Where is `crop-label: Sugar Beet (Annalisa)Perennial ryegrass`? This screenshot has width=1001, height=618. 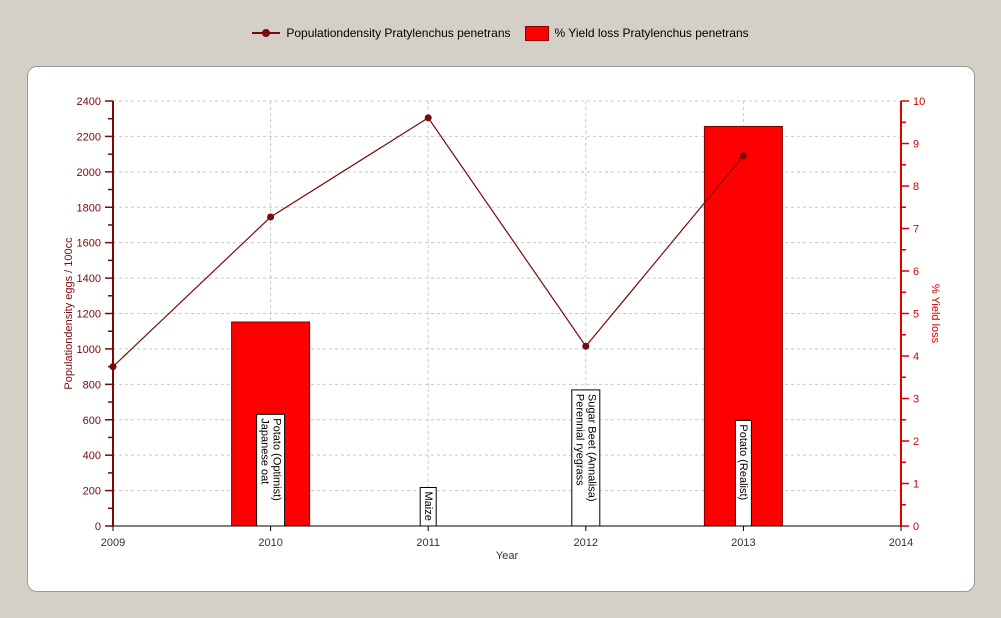
crop-label: Sugar Beet (Annalisa)Perennial ryegrass is located at coordinates (586, 458).